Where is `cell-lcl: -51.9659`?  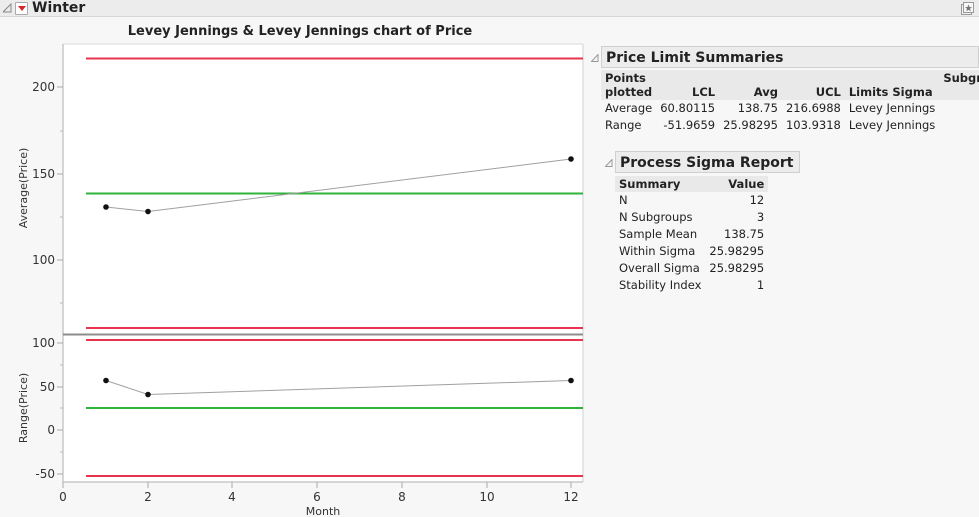 cell-lcl: -51.9659 is located at coordinates (689, 125).